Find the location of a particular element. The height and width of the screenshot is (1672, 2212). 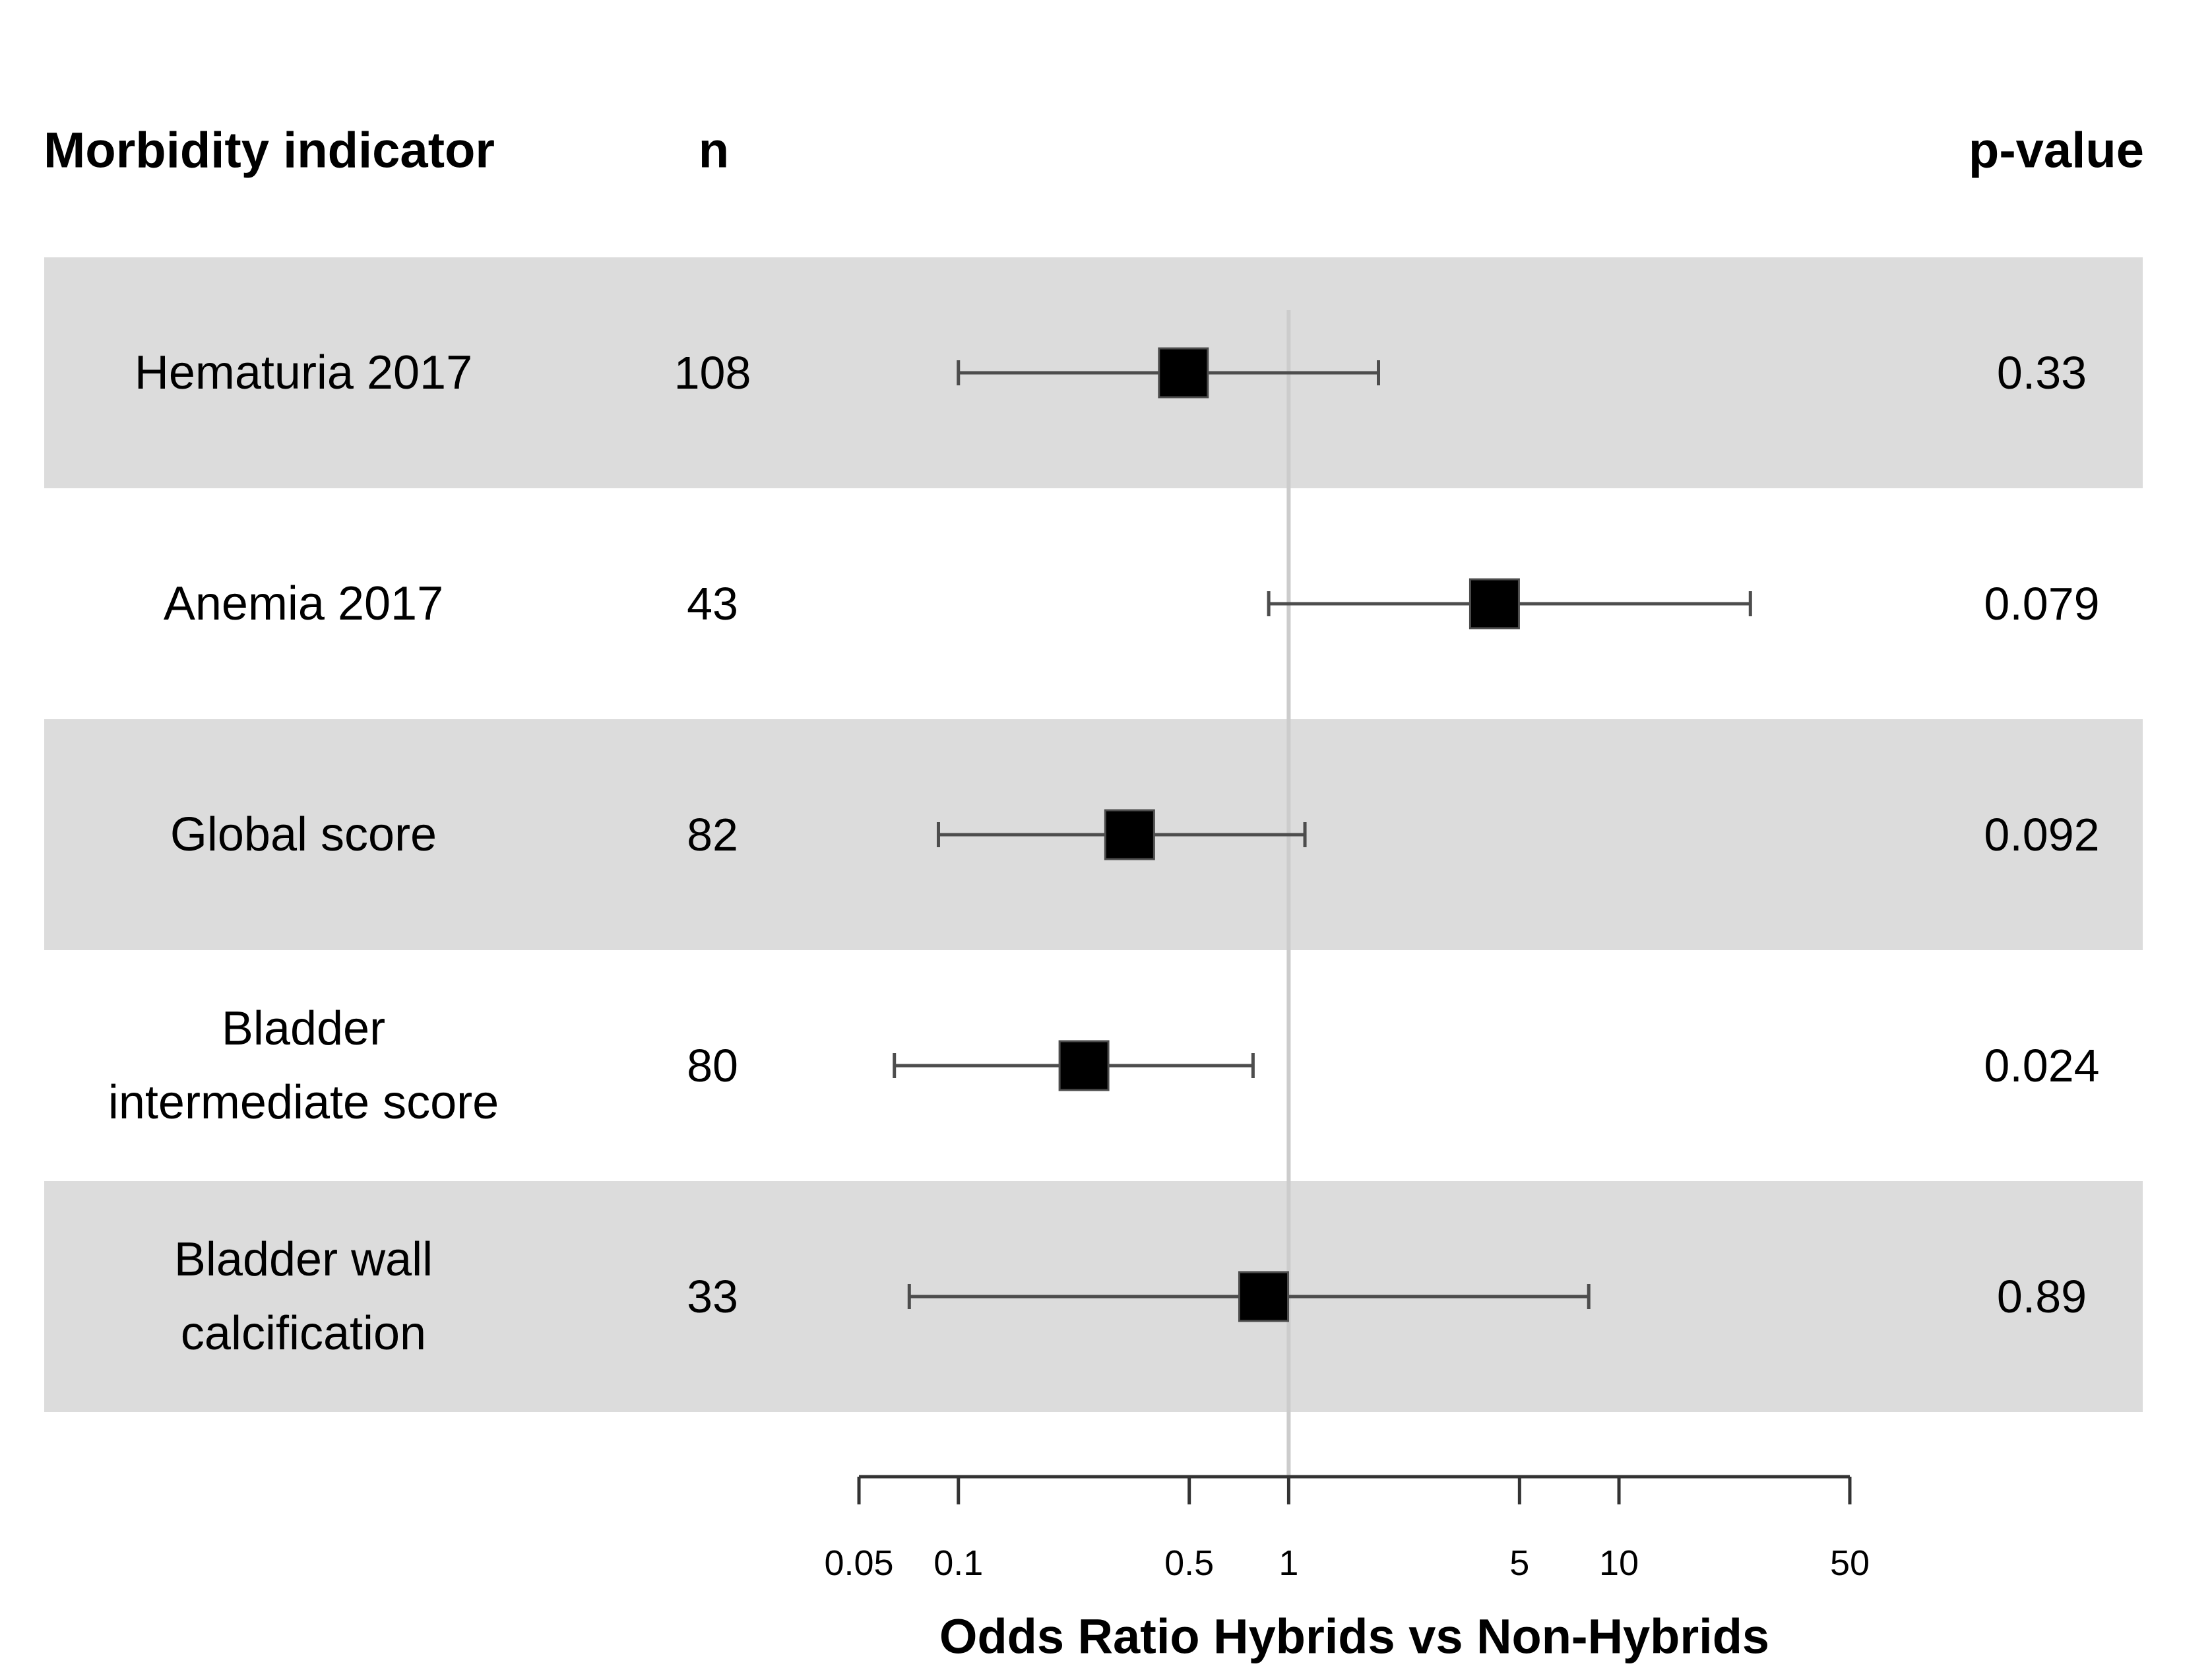

row-label-line: Bladder wall is located at coordinates (303, 1259).